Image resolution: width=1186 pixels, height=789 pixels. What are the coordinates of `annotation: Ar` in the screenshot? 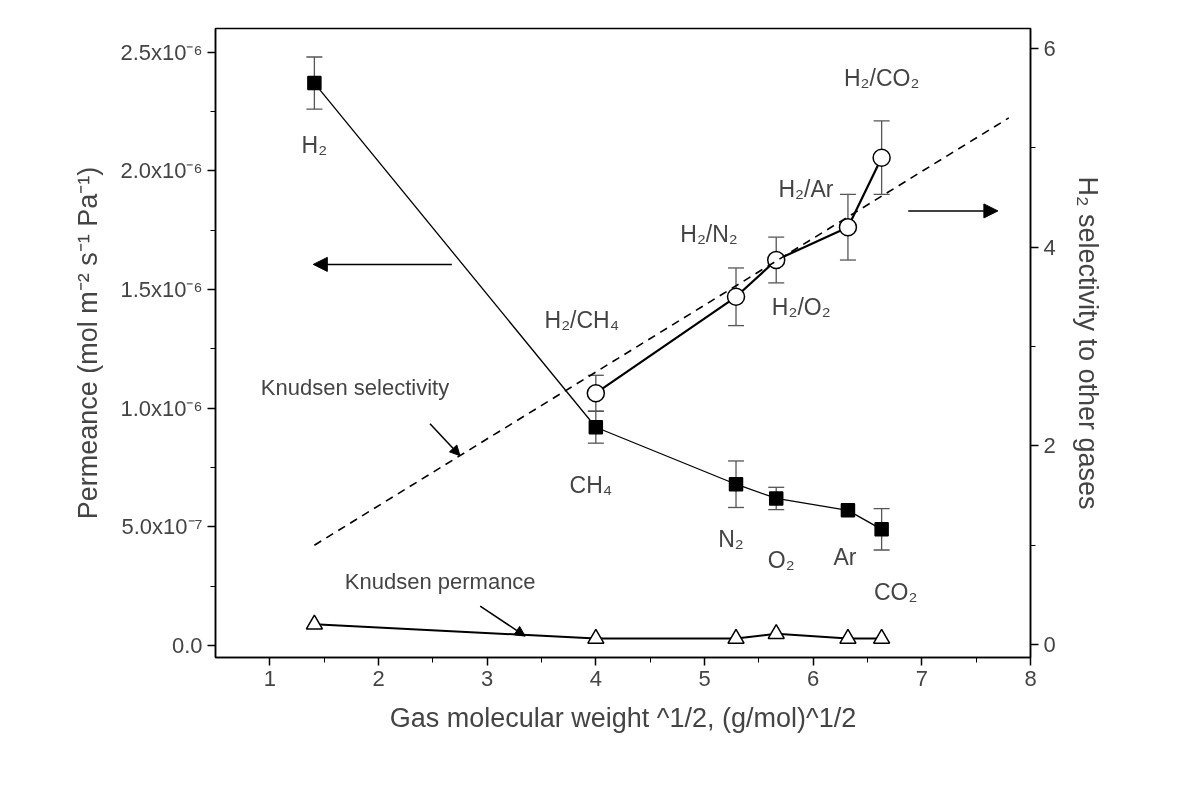 It's located at (845, 557).